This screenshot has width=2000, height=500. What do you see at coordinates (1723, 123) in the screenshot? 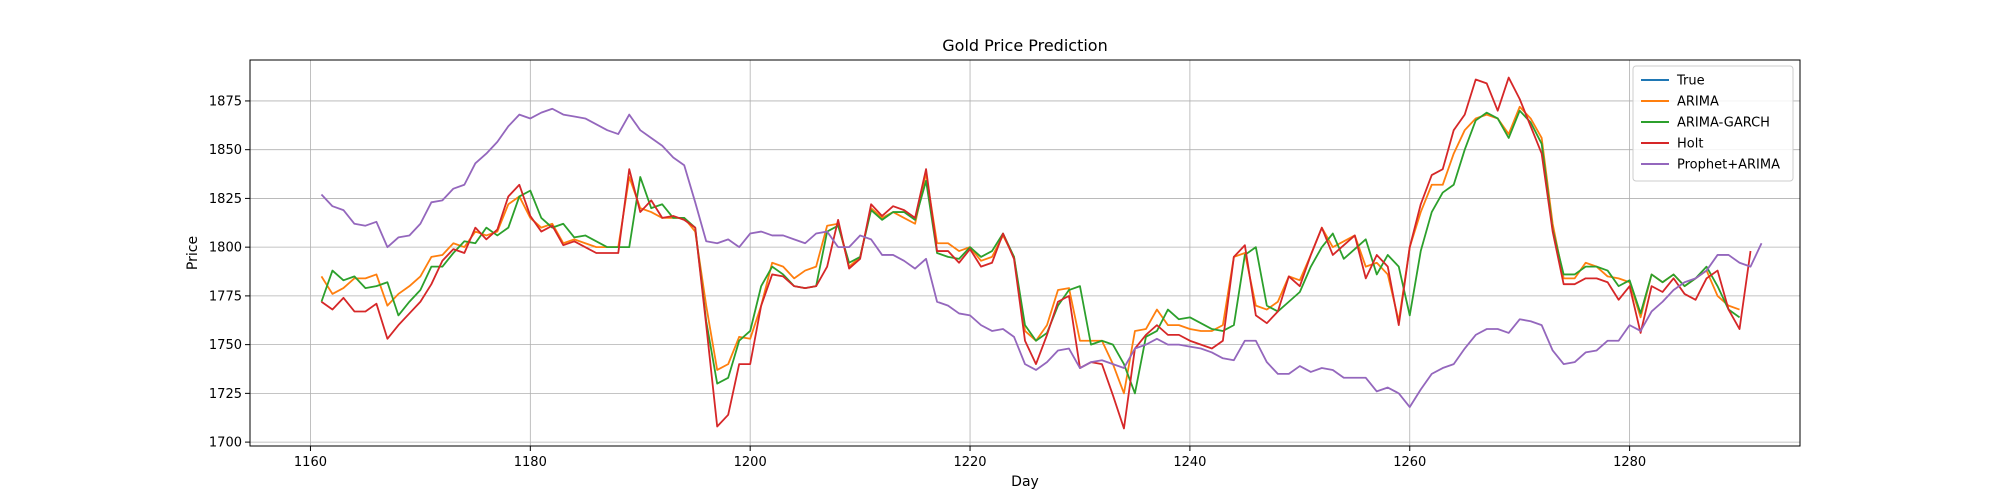
I see `legend-label: ARIMA-GARCH` at bounding box center [1723, 123].